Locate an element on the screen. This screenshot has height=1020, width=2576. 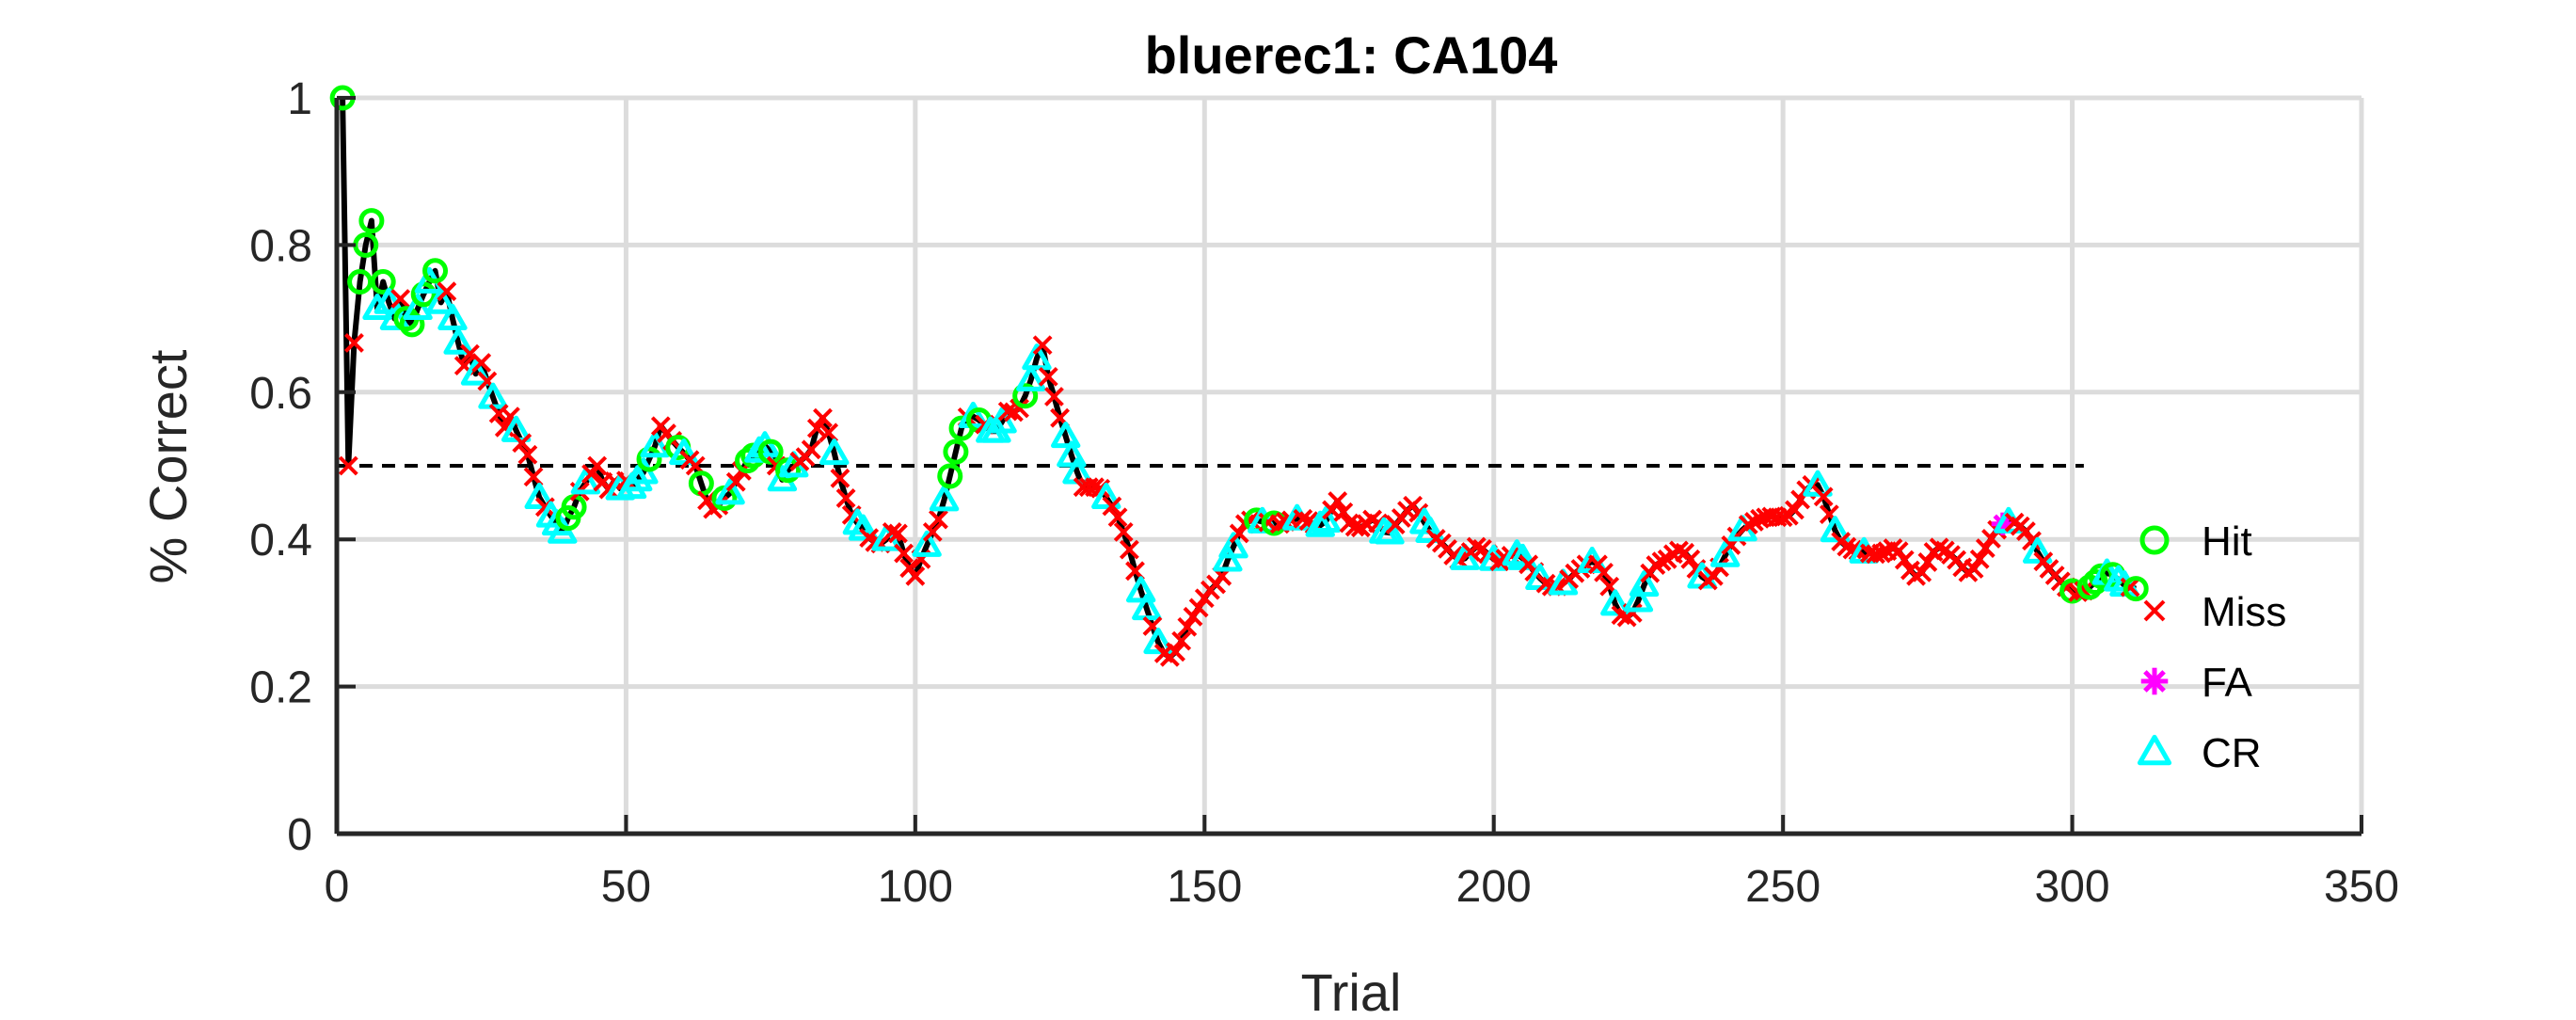
x-tick-label: 50 is located at coordinates (626, 887).